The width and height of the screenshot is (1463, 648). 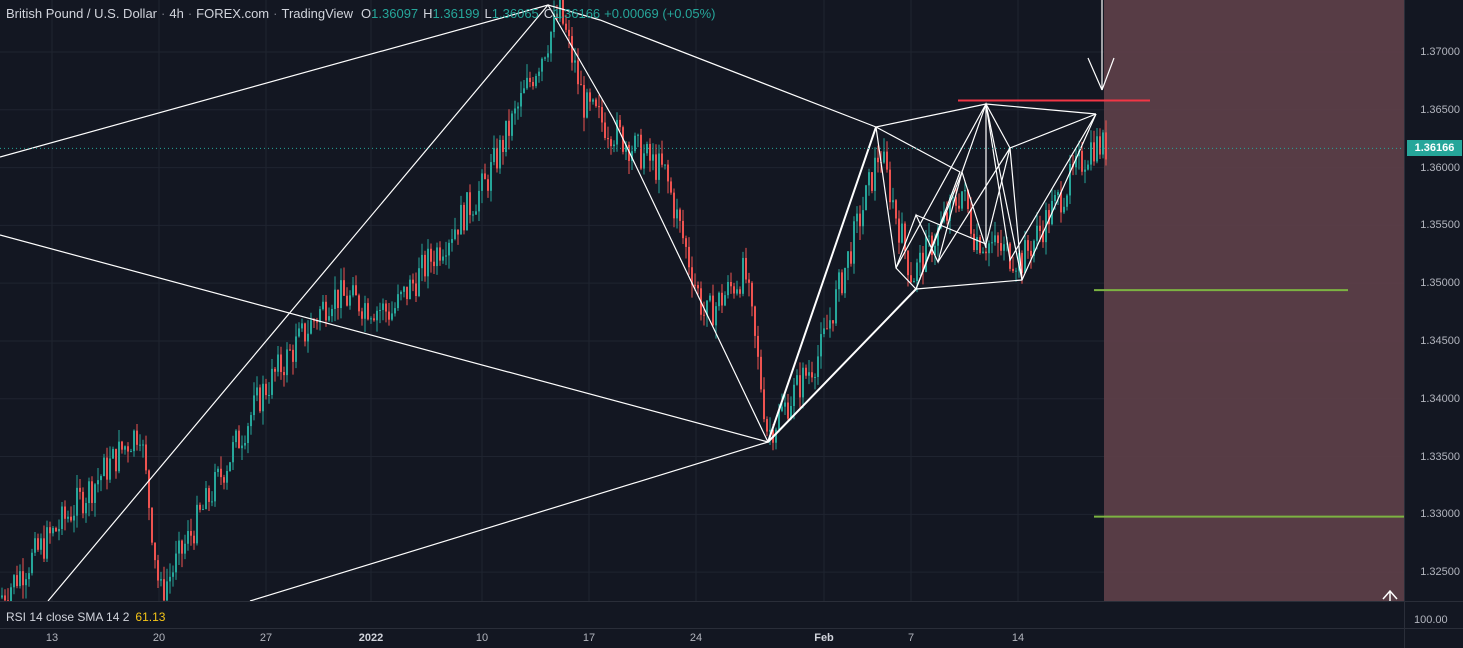 I want to click on time-axis: 13 20 27 2022 10 17 24 Feb 7 14, so click(x=702, y=639).